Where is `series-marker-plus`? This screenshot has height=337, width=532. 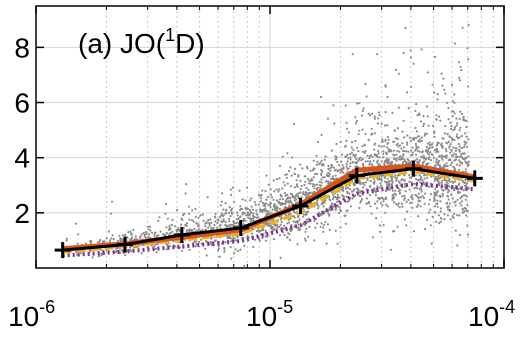 series-marker-plus is located at coordinates (300, 205).